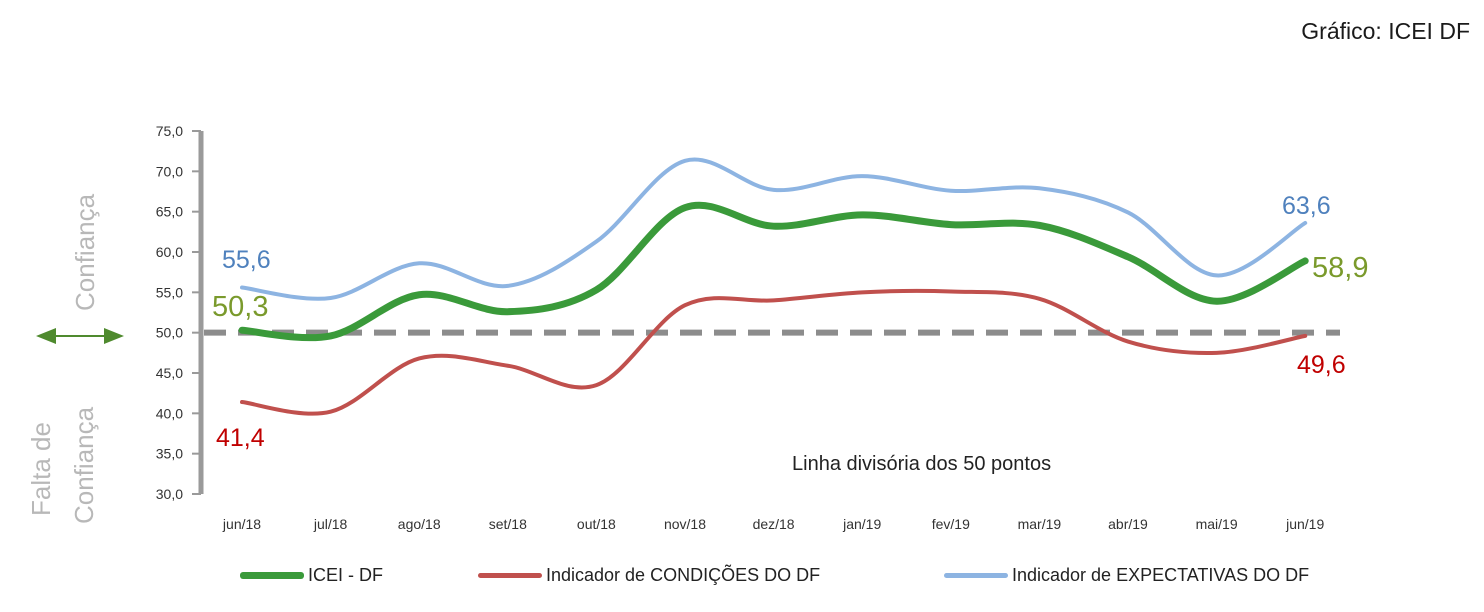  Describe the element at coordinates (1161, 574) in the screenshot. I see `legend-label-expectativas: Indicador de EXPECTATIVAS DO DF` at that location.